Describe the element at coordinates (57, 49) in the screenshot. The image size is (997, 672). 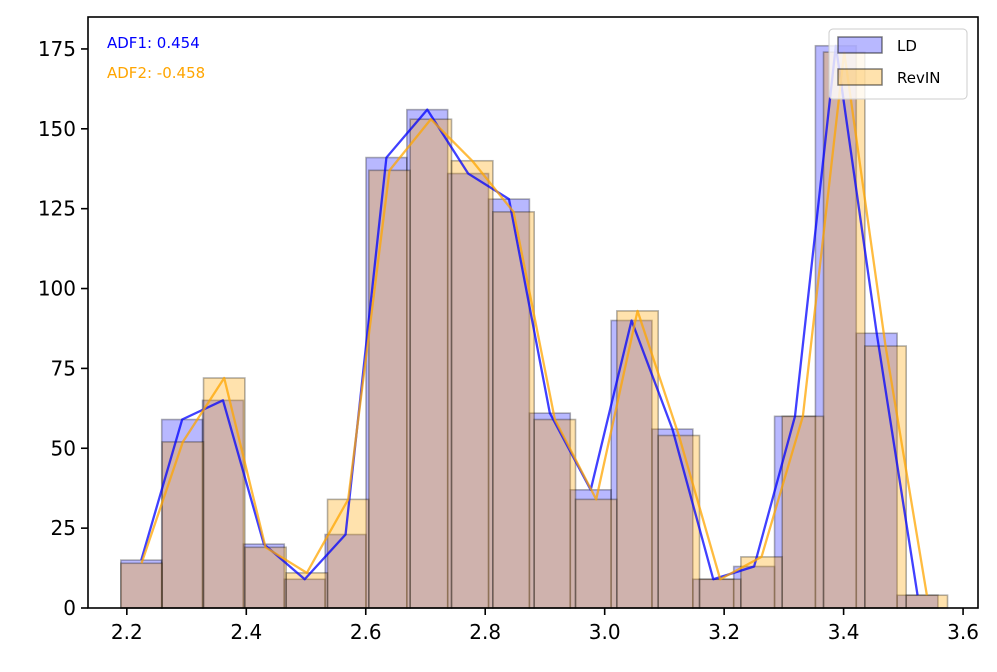
I see `y-tick-label: 175` at that location.